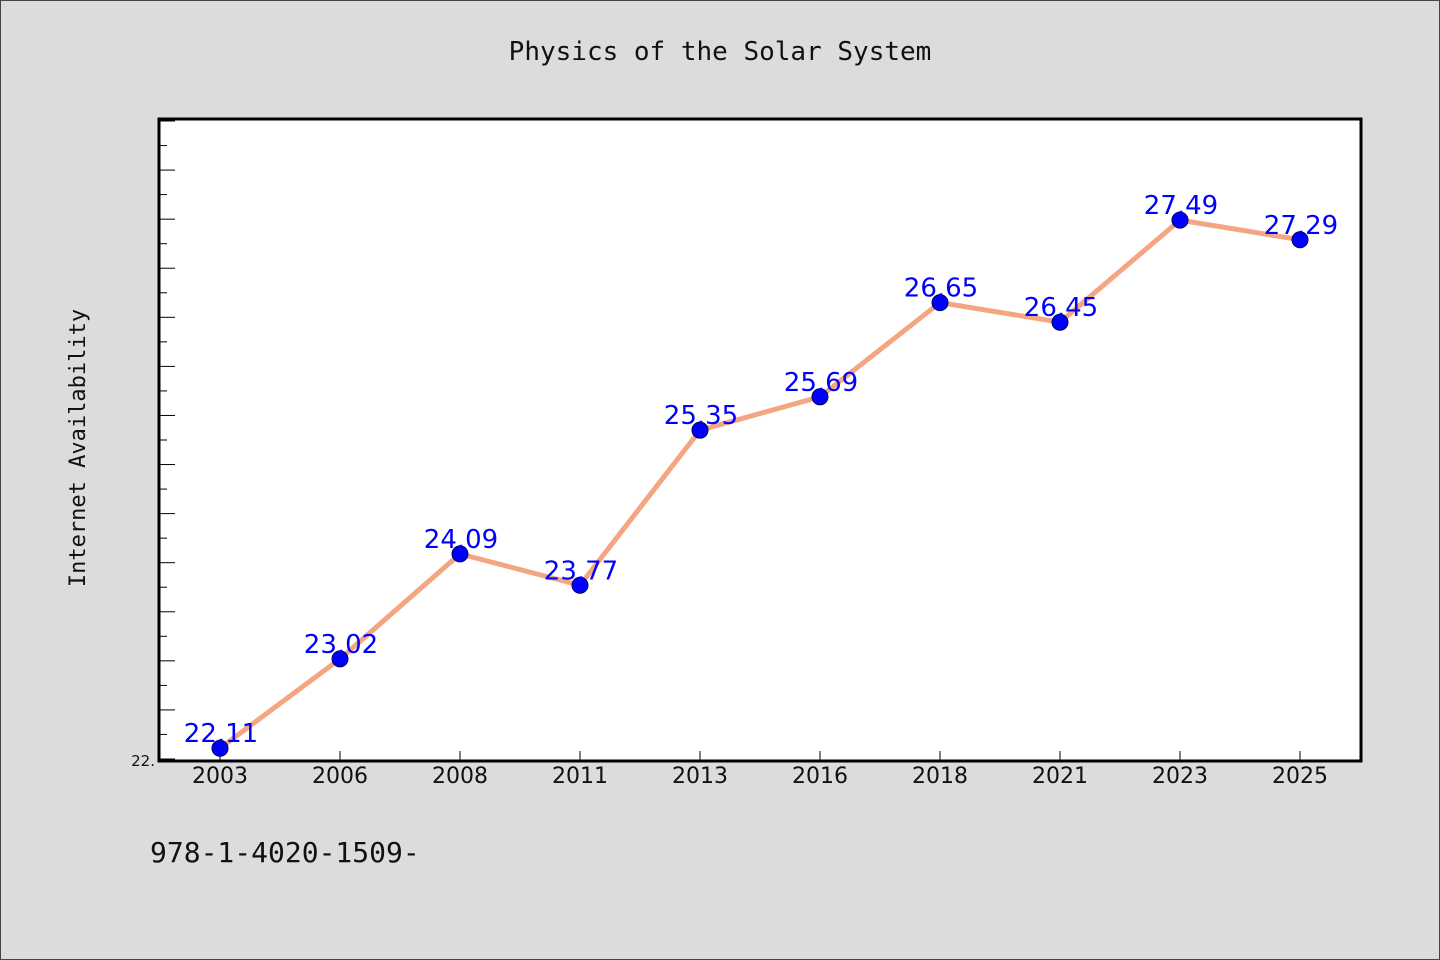 The height and width of the screenshot is (960, 1440). What do you see at coordinates (460, 776) in the screenshot?
I see `x-tick-label: 2008` at bounding box center [460, 776].